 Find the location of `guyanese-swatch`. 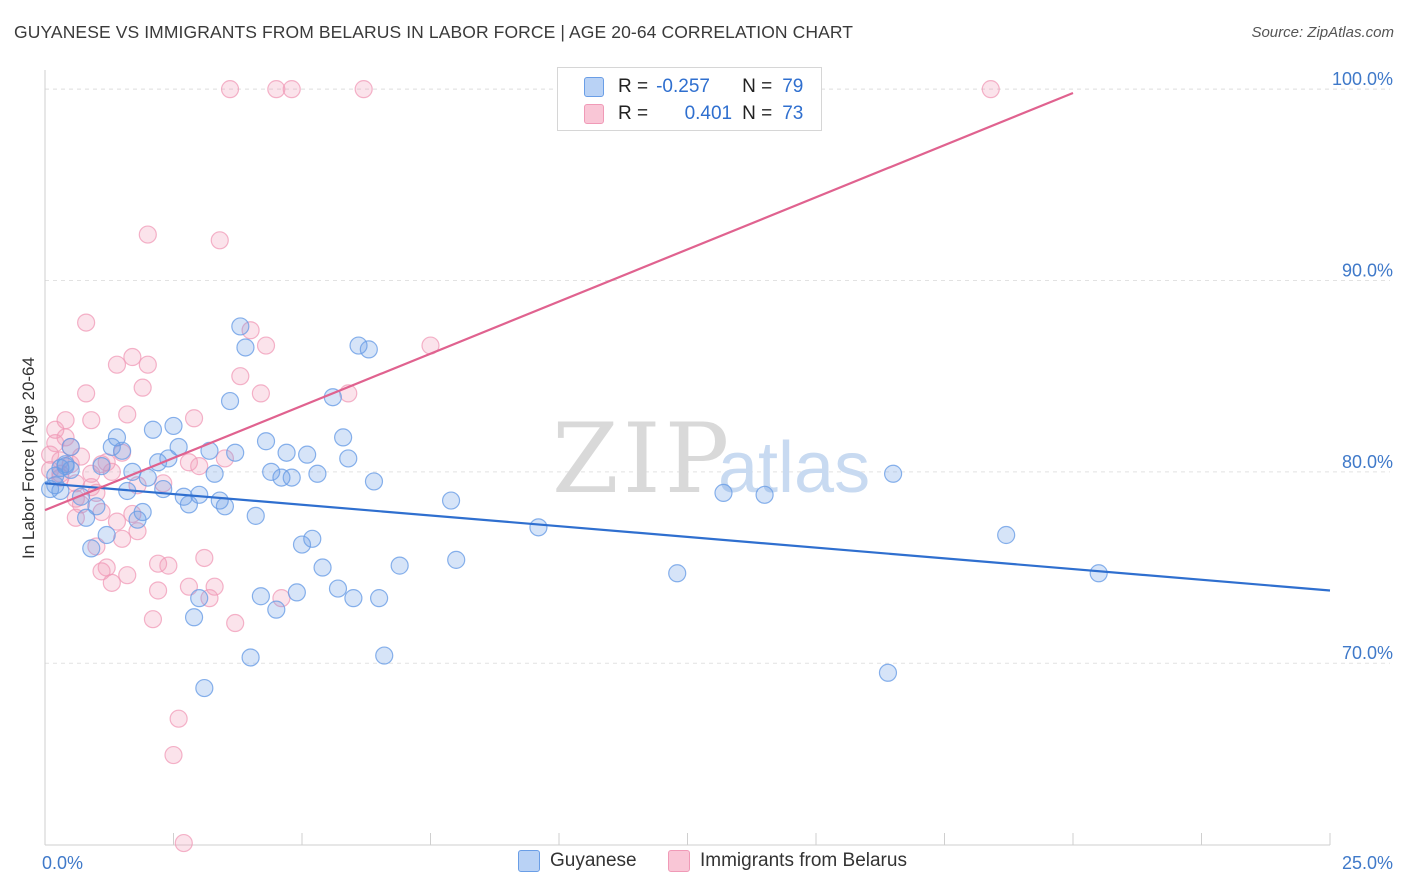

guyanese-swatch is located at coordinates (529, 861).